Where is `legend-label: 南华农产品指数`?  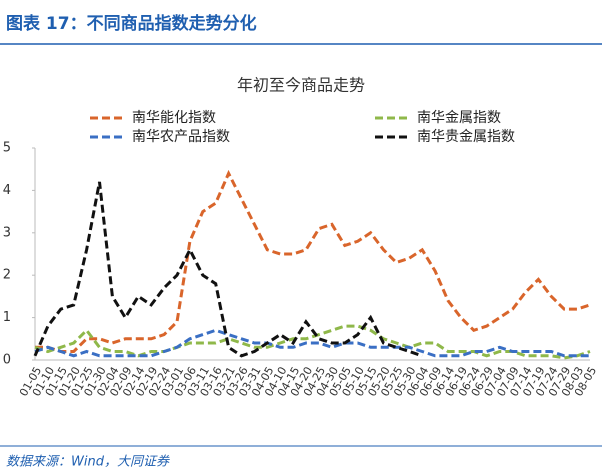 legend-label: 南华农产品指数 is located at coordinates (181, 137).